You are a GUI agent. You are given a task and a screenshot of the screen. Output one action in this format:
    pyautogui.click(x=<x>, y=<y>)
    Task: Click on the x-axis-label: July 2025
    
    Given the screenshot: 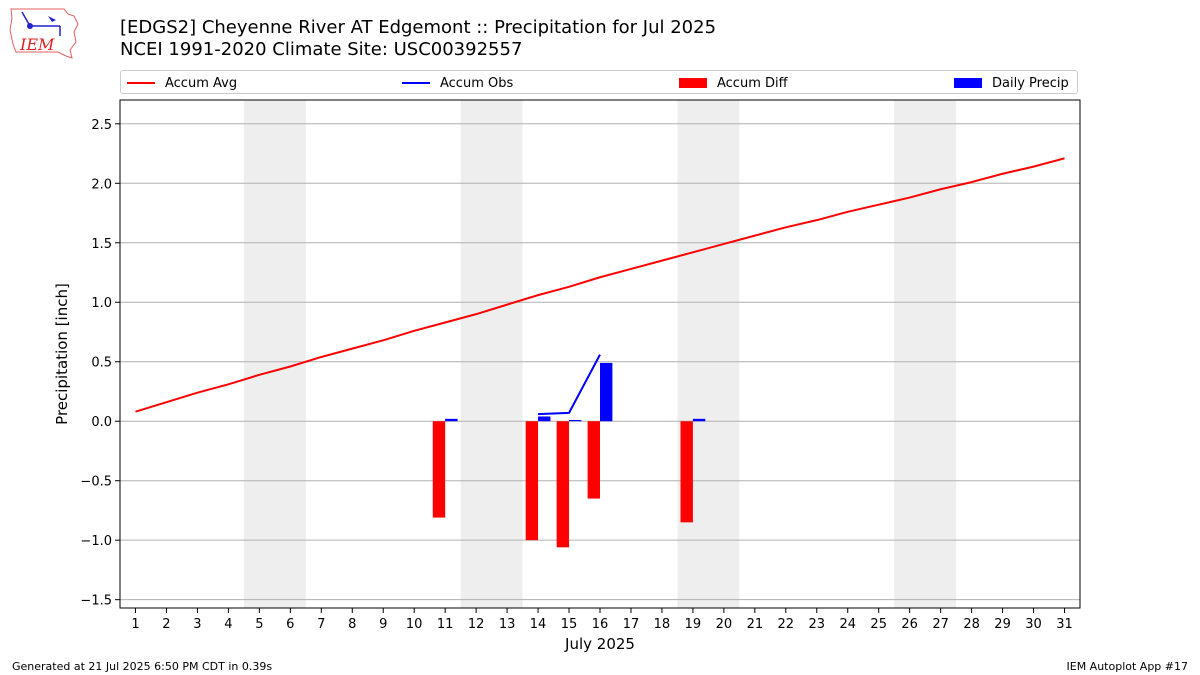 What is the action you would take?
    pyautogui.click(x=599, y=644)
    